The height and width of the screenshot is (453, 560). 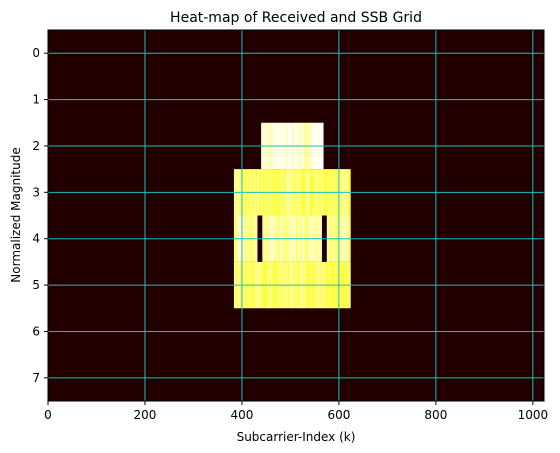 I want to click on y-tick-label: 3, so click(x=36, y=192).